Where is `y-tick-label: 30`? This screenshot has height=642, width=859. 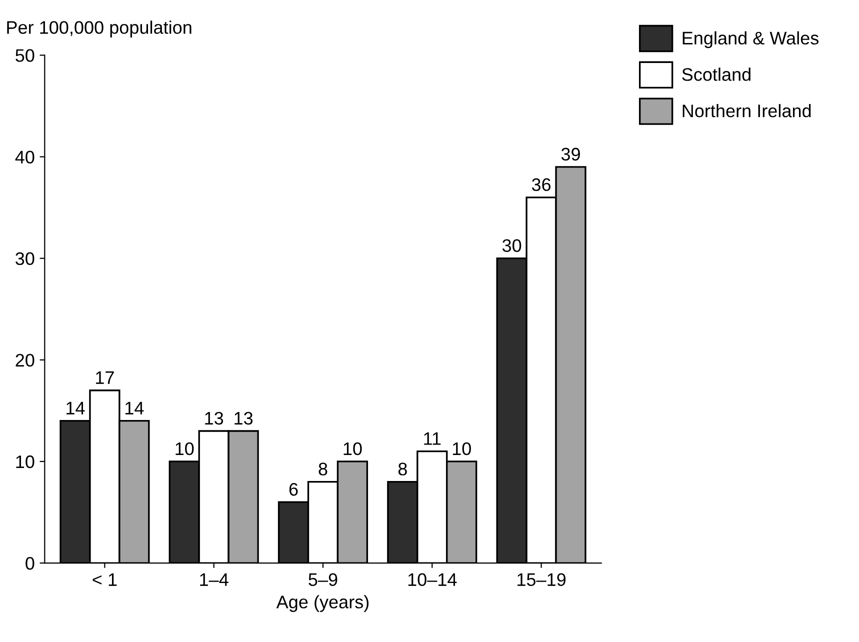 y-tick-label: 30 is located at coordinates (25, 259).